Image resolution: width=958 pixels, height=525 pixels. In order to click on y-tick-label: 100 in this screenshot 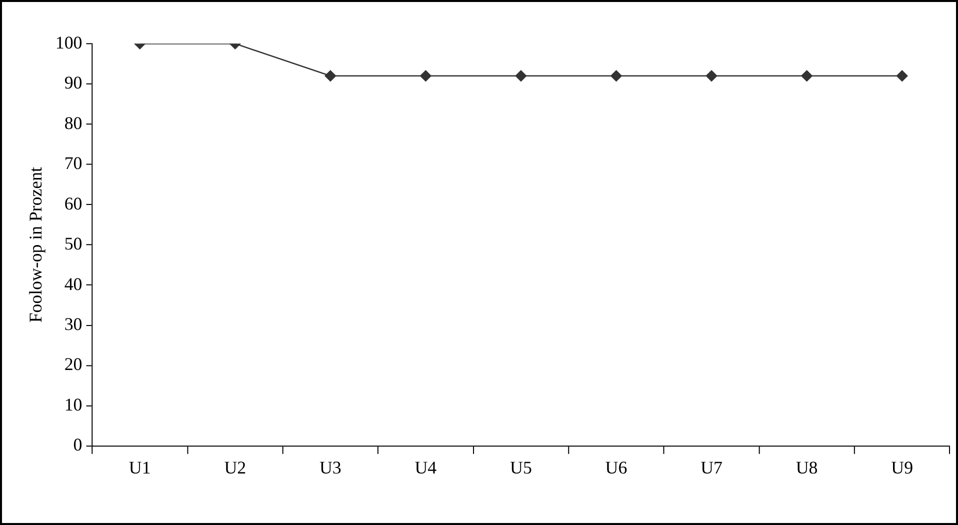, I will do `click(68, 42)`.